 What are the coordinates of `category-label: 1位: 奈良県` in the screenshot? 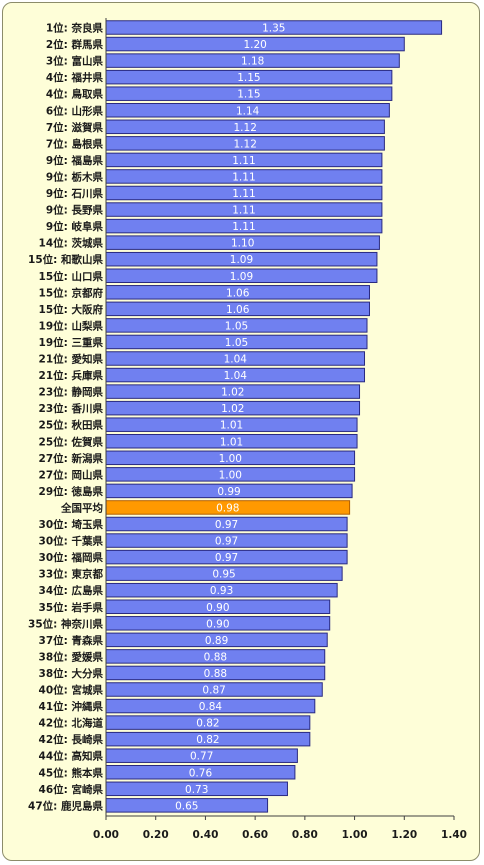 It's located at (75, 28).